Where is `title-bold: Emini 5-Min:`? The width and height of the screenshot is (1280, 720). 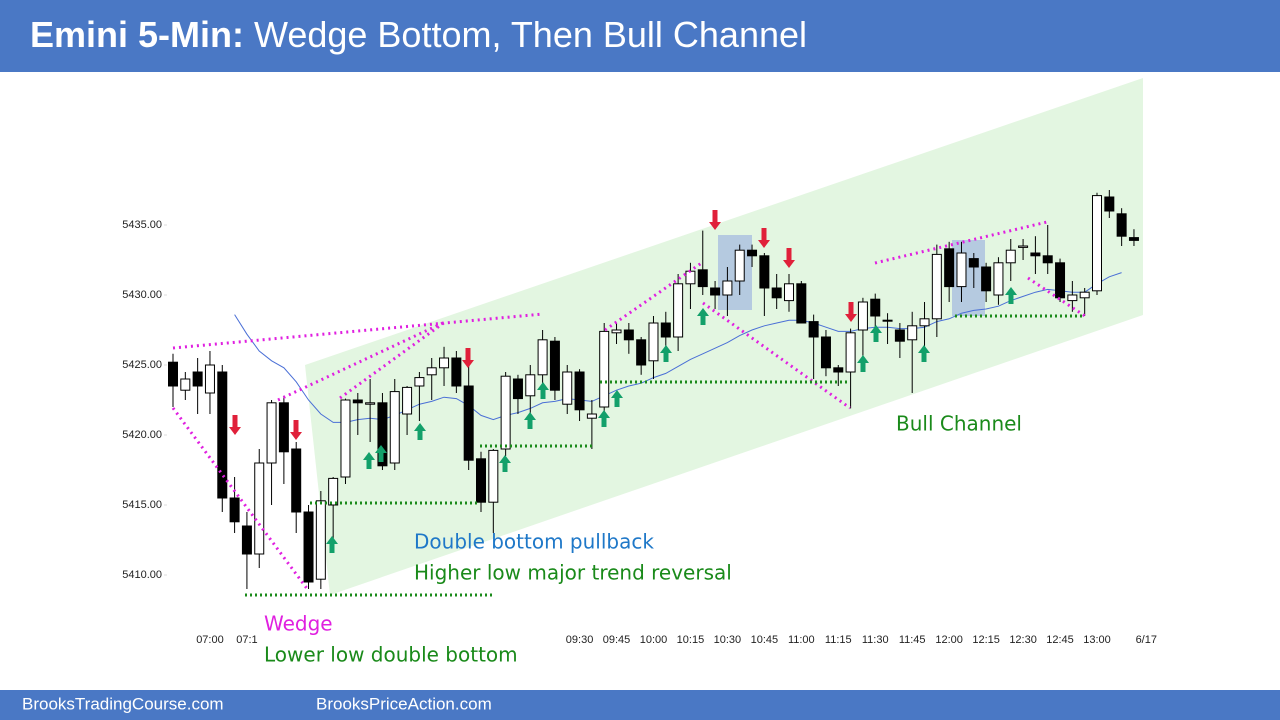
title-bold: Emini 5-Min: is located at coordinates (137, 34).